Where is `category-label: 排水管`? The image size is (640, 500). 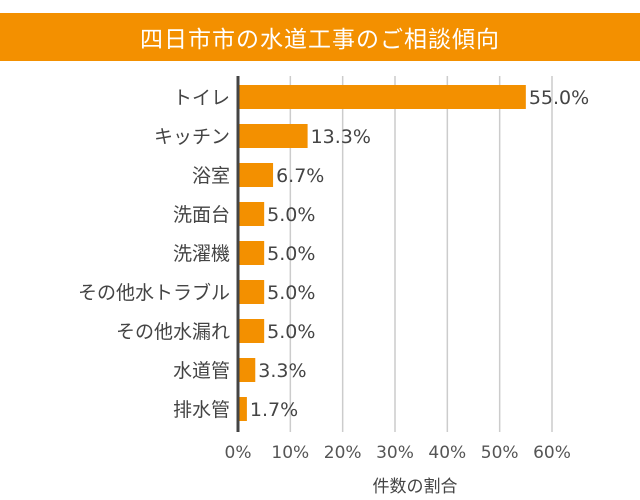
category-label: 排水管 is located at coordinates (201, 410).